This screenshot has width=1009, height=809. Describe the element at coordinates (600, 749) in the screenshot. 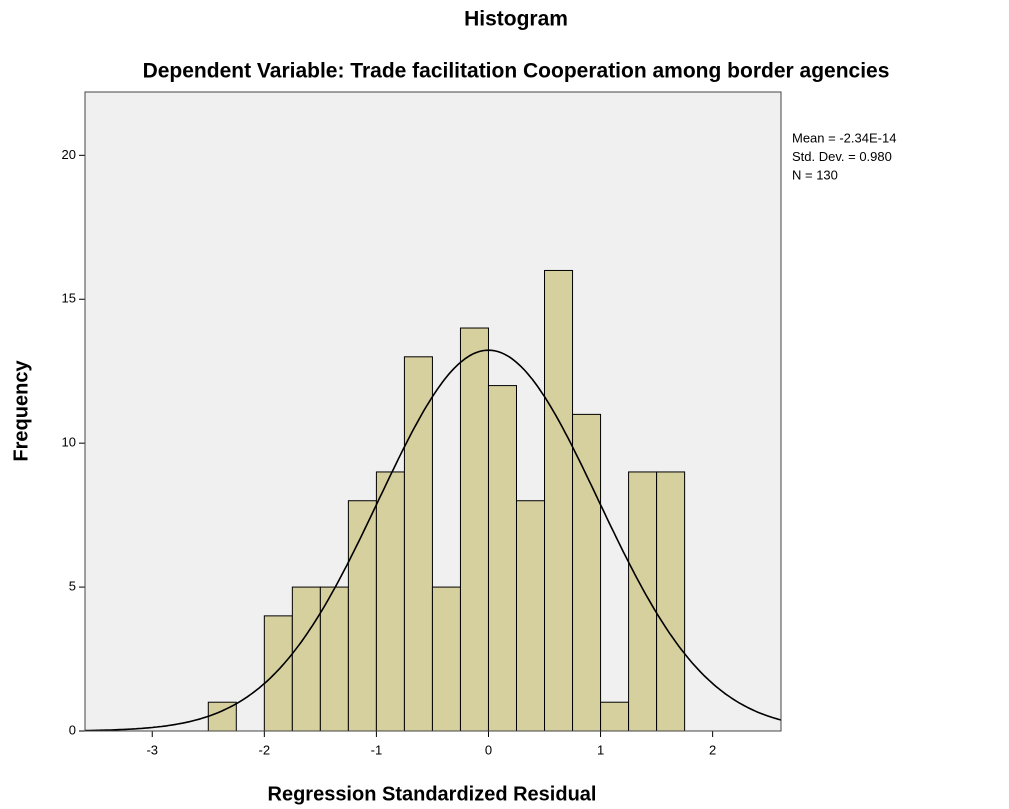

I see `x-tick-label: 1` at that location.